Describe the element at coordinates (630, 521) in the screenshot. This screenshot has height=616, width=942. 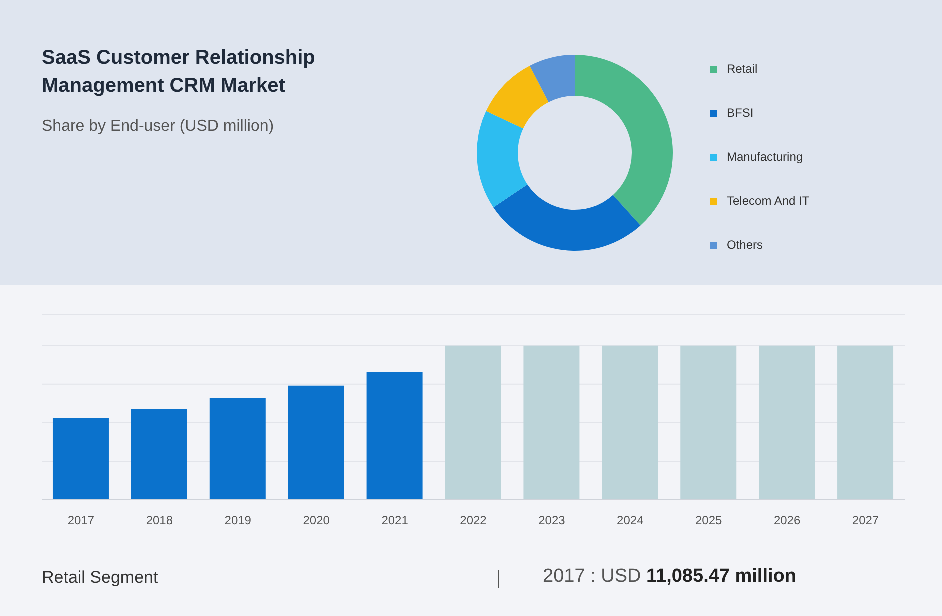
I see `x-tick-label: 2024` at that location.